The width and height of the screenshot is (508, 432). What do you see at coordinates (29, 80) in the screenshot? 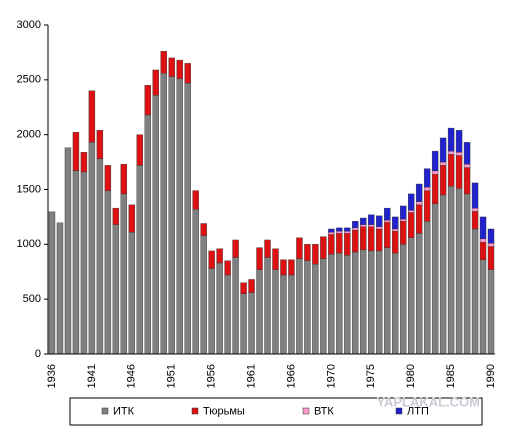
I see `y-tick-label: 2500` at bounding box center [29, 80].